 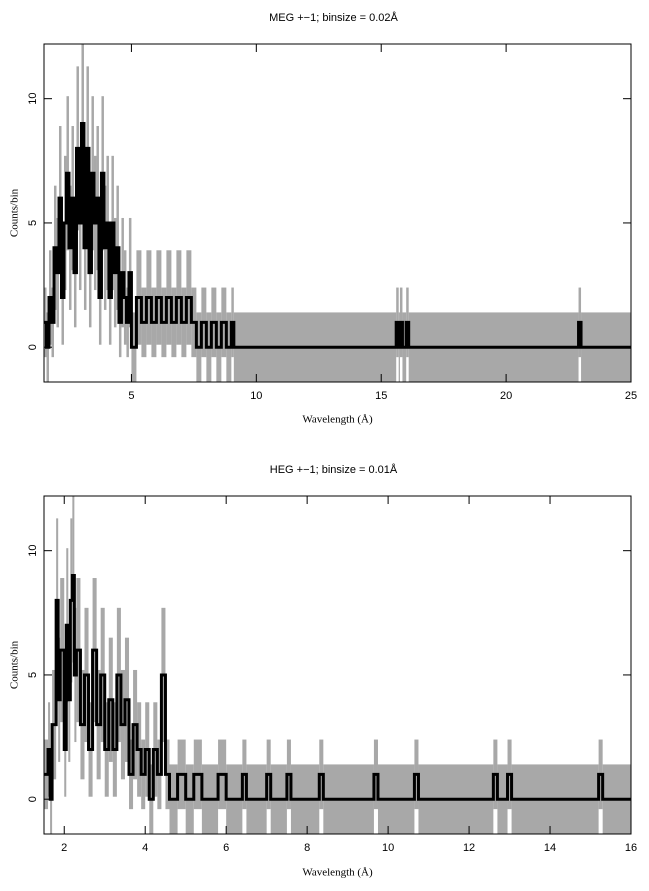 What do you see at coordinates (226, 848) in the screenshot?
I see `x-tick-label: 6` at bounding box center [226, 848].